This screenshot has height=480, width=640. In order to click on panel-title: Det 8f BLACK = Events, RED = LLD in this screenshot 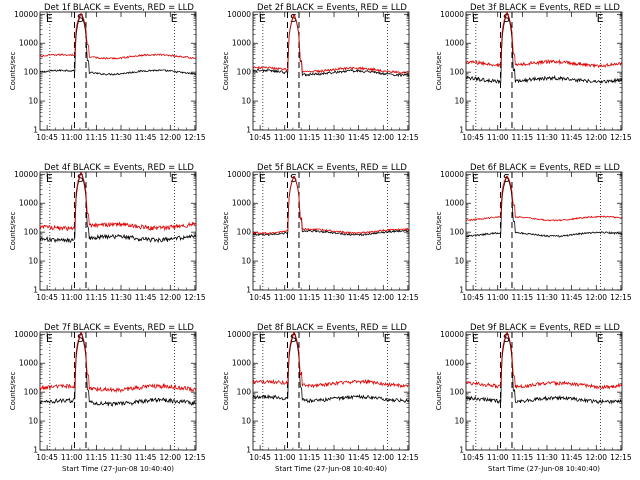, I will do `click(332, 328)`.